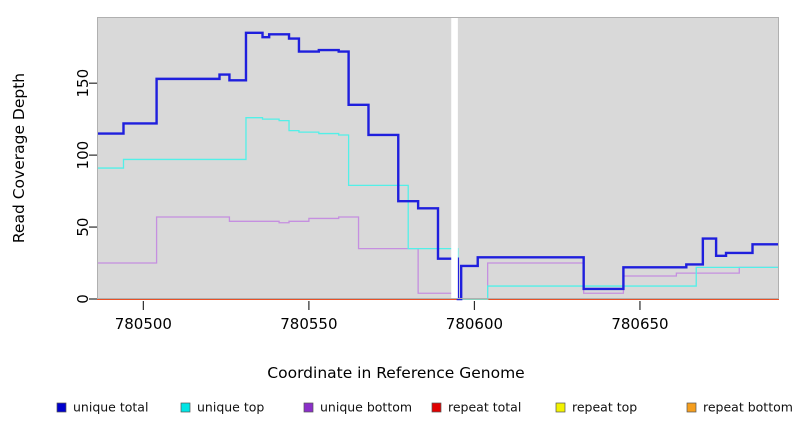 The image size is (792, 432). I want to click on legend-item-repeat-top: repeat top, so click(596, 407).